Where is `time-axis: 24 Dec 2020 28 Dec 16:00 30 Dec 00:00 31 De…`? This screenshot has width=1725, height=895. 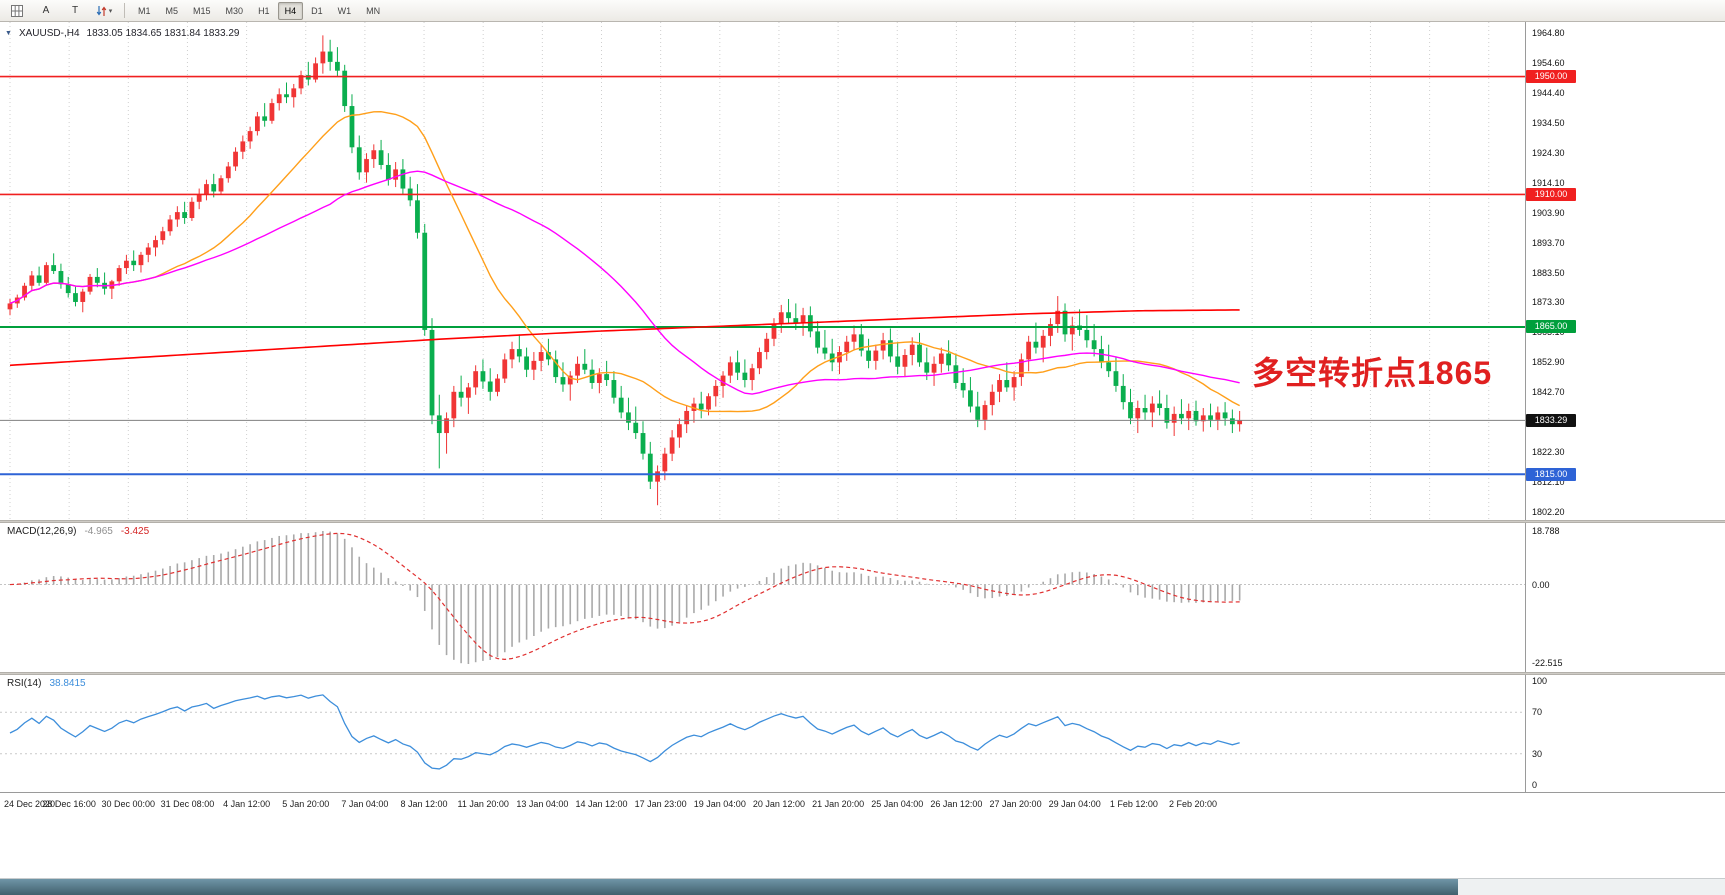
time-axis: 24 Dec 2020 28 Dec 16:00 30 Dec 00:00 31 De… is located at coordinates (862, 803).